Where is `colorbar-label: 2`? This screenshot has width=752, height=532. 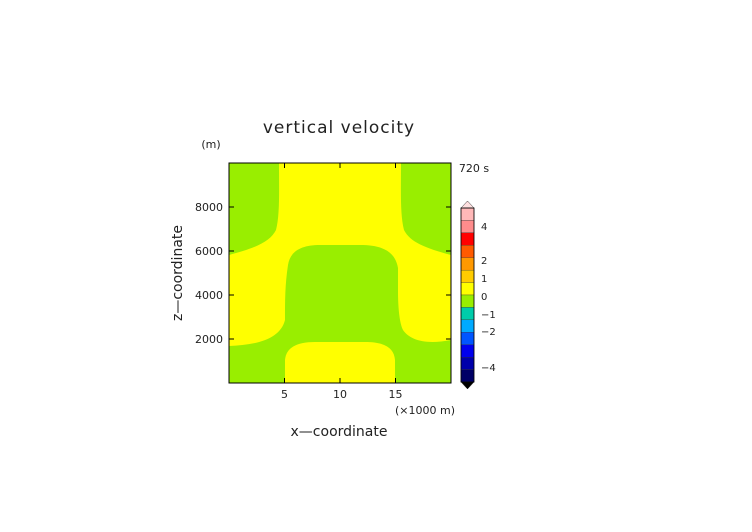 colorbar-label: 2 is located at coordinates (484, 261).